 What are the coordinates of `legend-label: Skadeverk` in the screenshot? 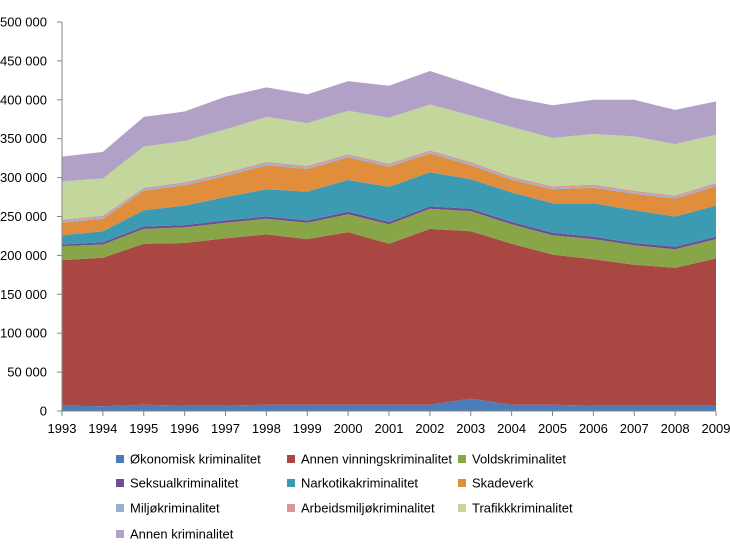 It's located at (503, 483).